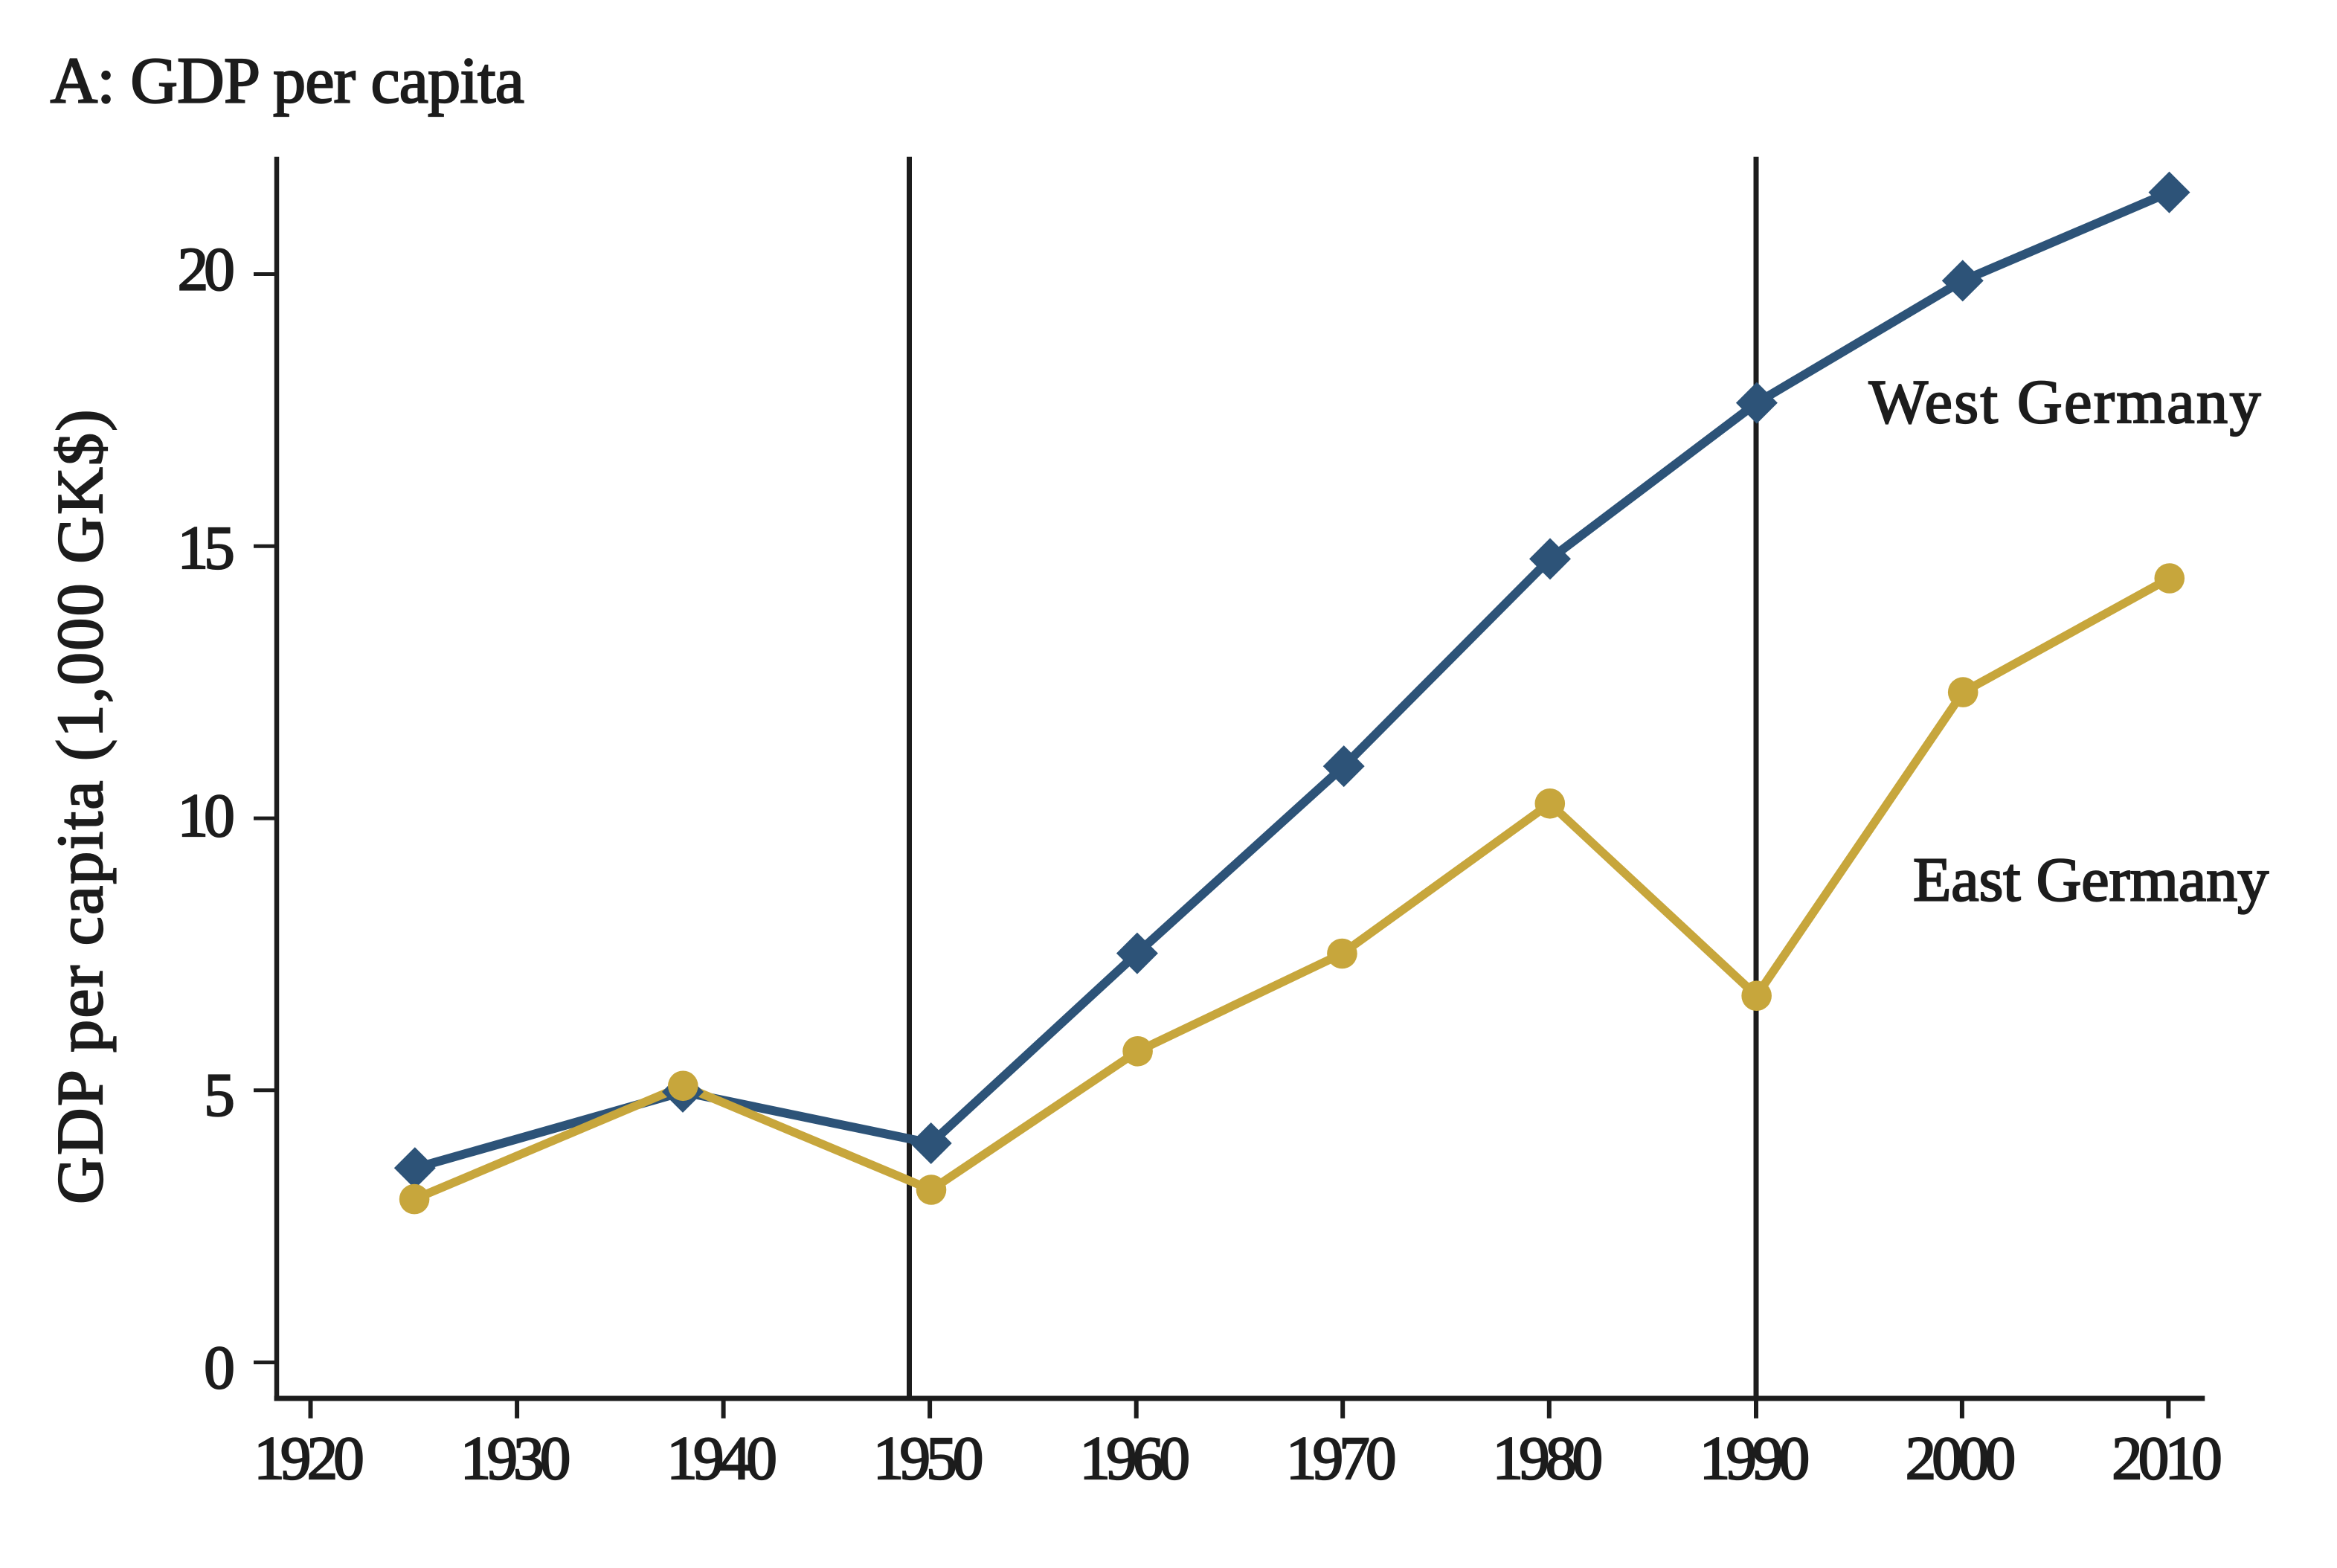 This screenshot has height=1568, width=2337. What do you see at coordinates (206, 547) in the screenshot?
I see `svg-text: 15` at bounding box center [206, 547].